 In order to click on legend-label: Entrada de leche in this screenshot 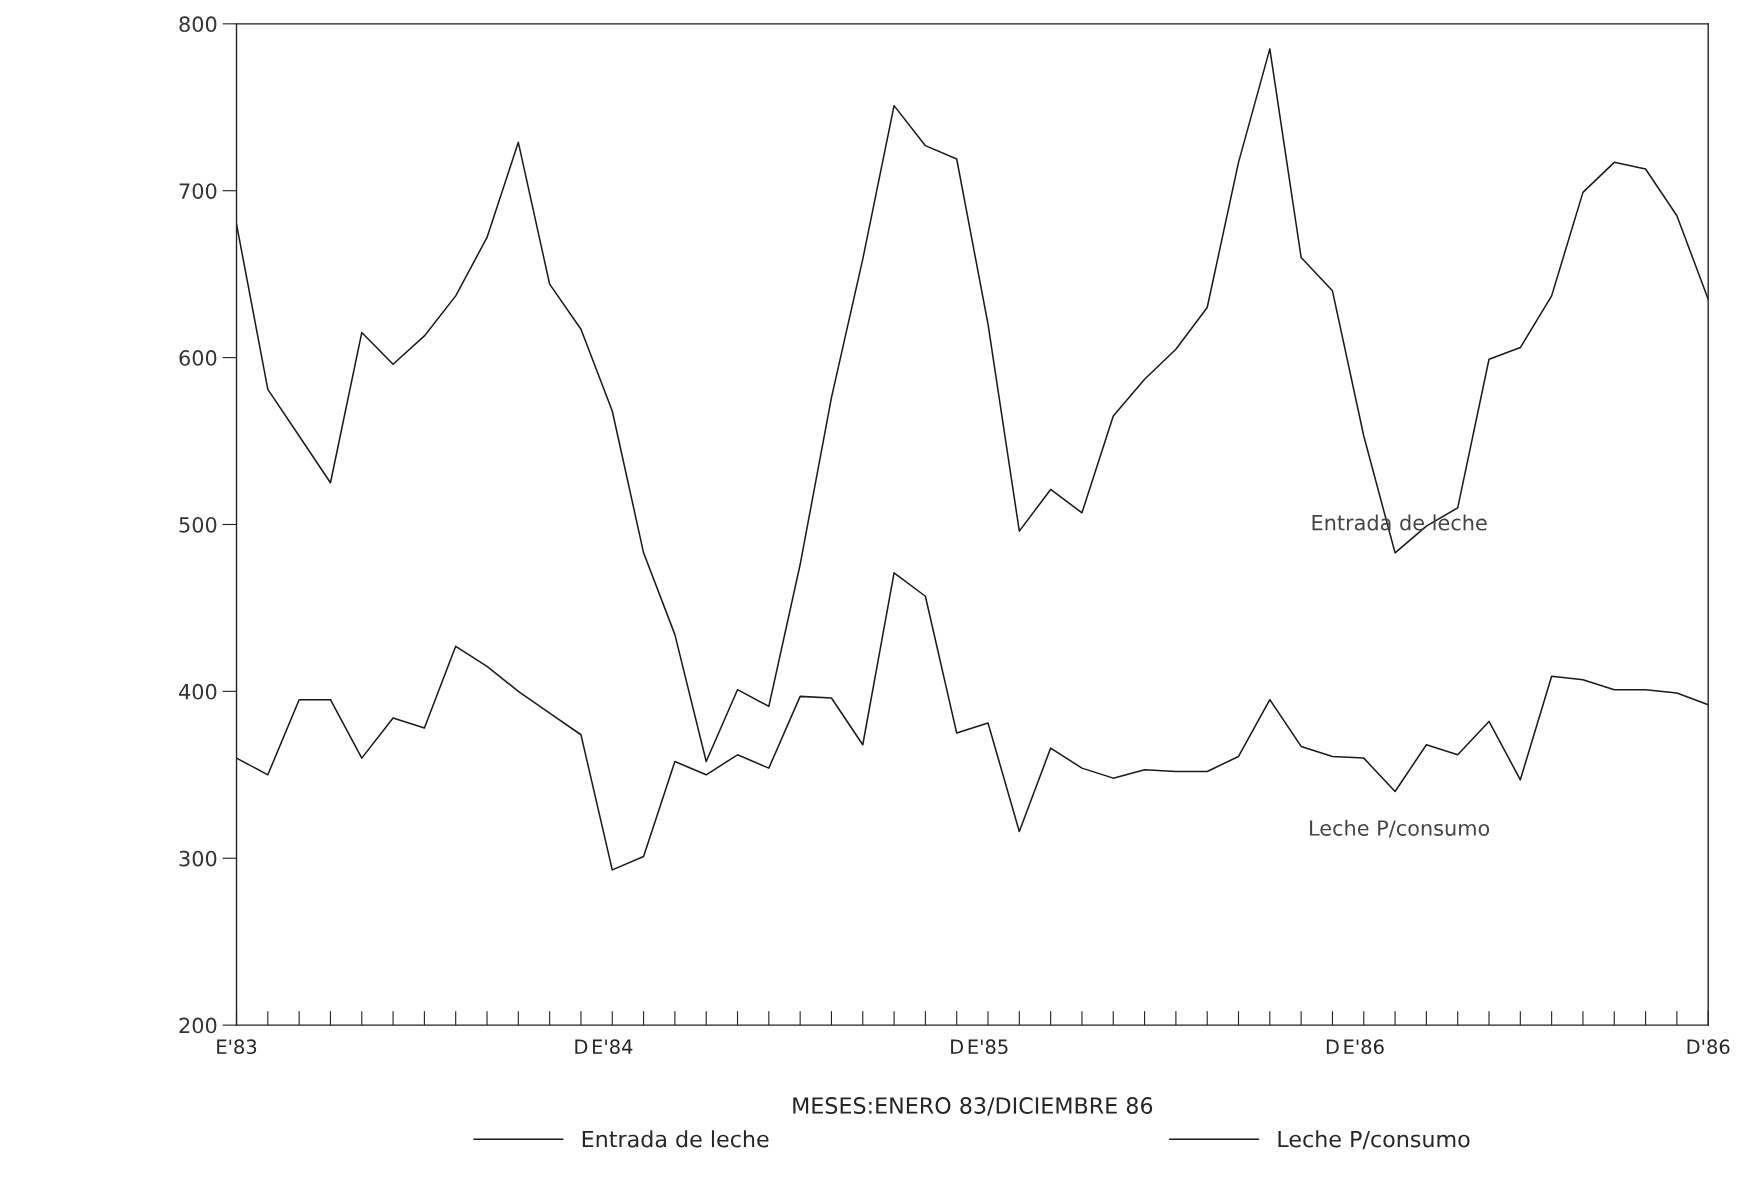, I will do `click(675, 1139)`.